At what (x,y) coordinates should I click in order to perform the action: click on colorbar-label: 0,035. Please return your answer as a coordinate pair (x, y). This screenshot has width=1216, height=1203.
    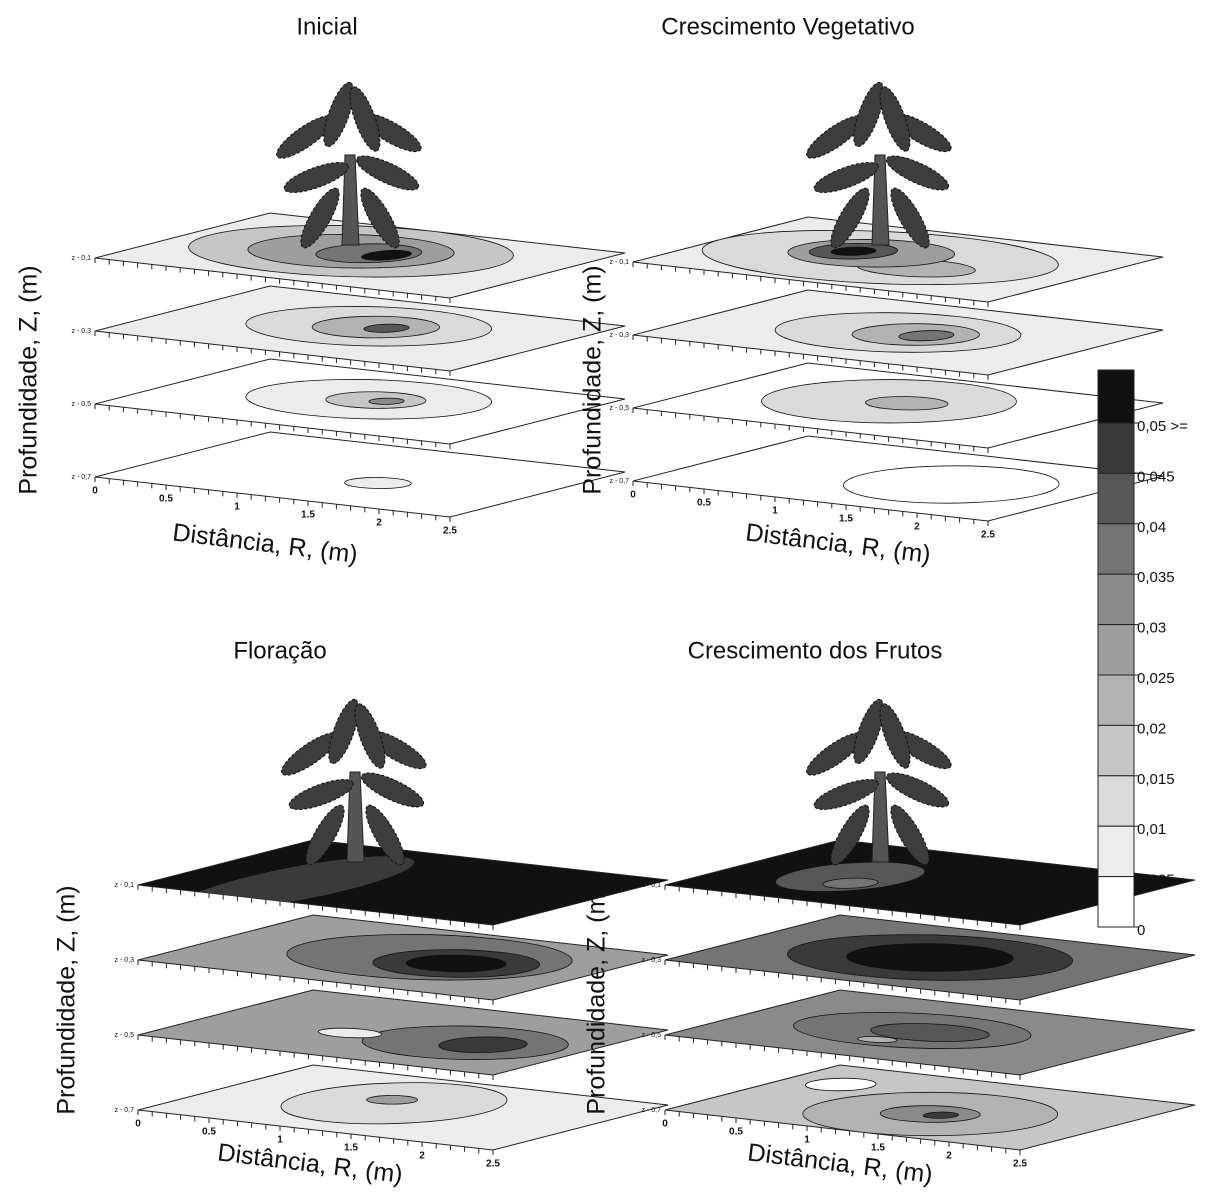
    Looking at the image, I should click on (1156, 577).